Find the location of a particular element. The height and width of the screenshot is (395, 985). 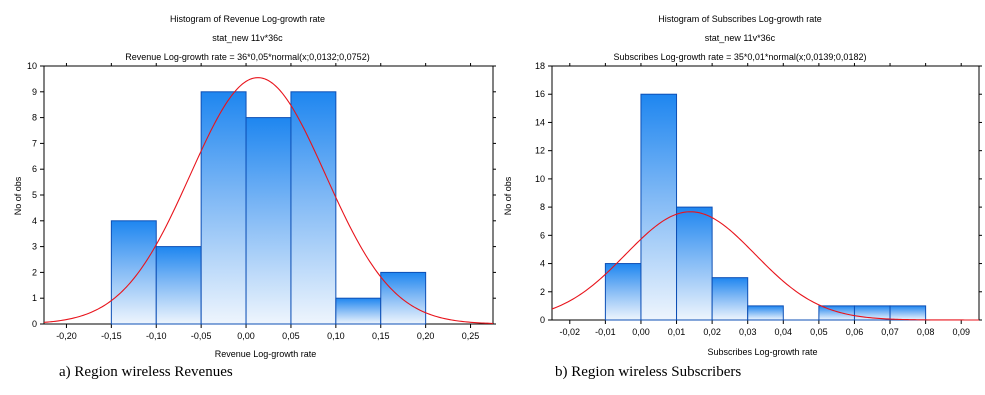

x-tick-label: 0,06 is located at coordinates (855, 332).